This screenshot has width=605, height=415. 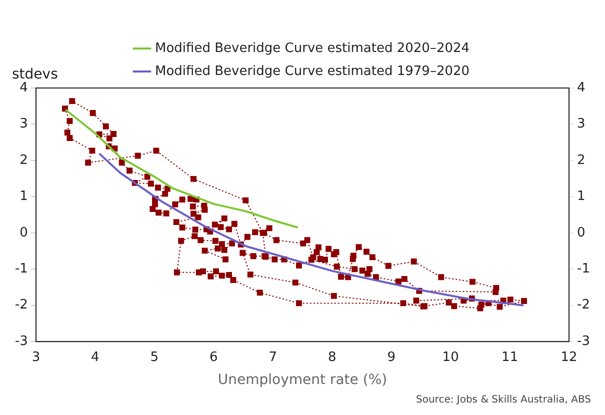 I want to click on y2-tick-label: 3, so click(x=581, y=124).